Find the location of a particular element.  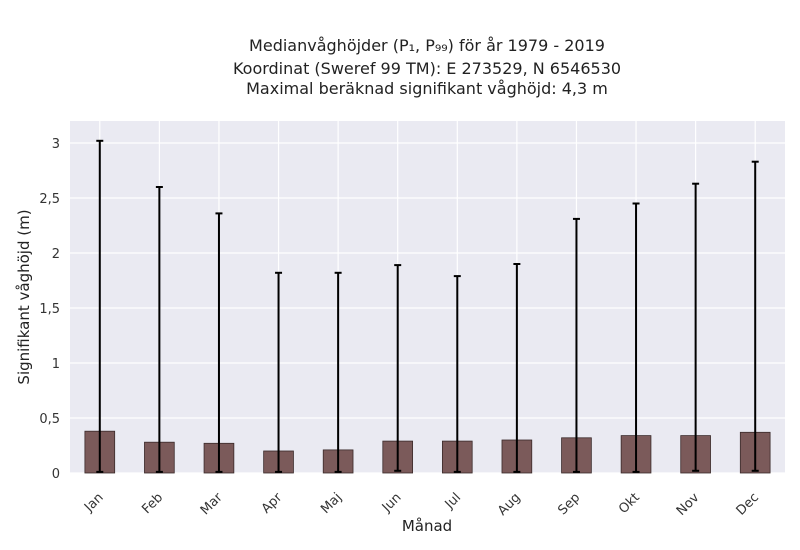

y-tick-label: 2,5 is located at coordinates (49, 199).